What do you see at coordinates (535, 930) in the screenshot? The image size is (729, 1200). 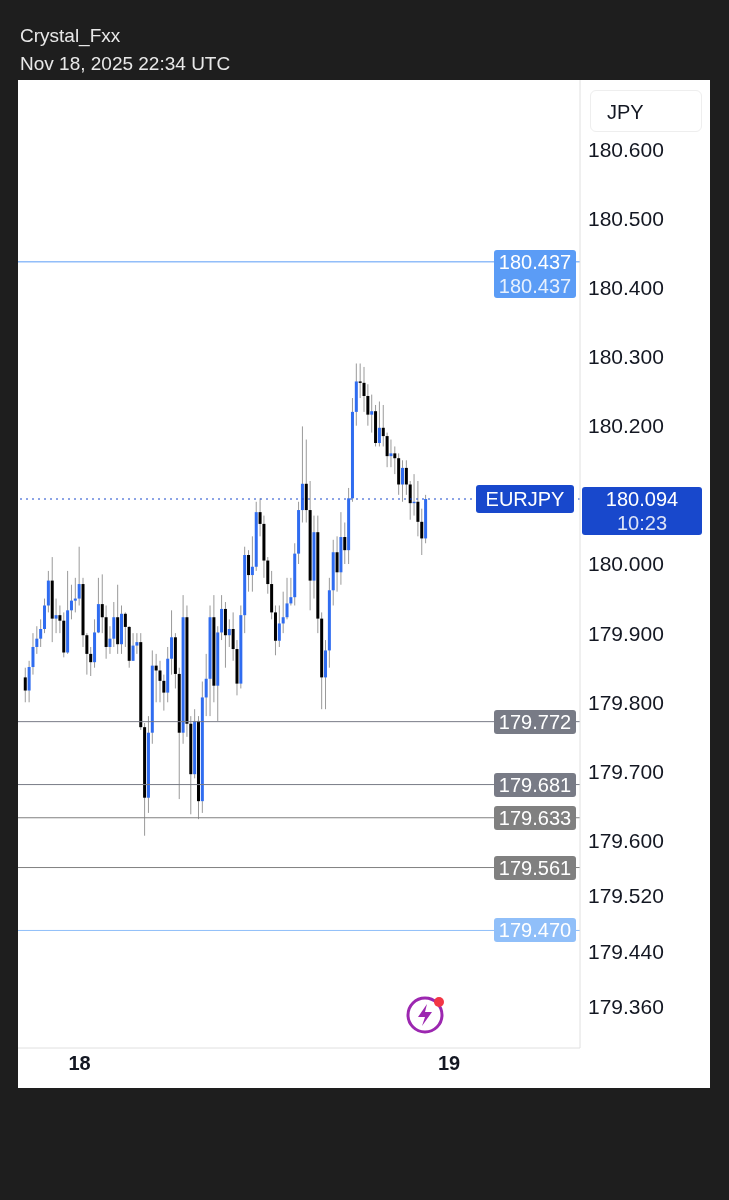 I see `ref-line-label: 179.470` at bounding box center [535, 930].